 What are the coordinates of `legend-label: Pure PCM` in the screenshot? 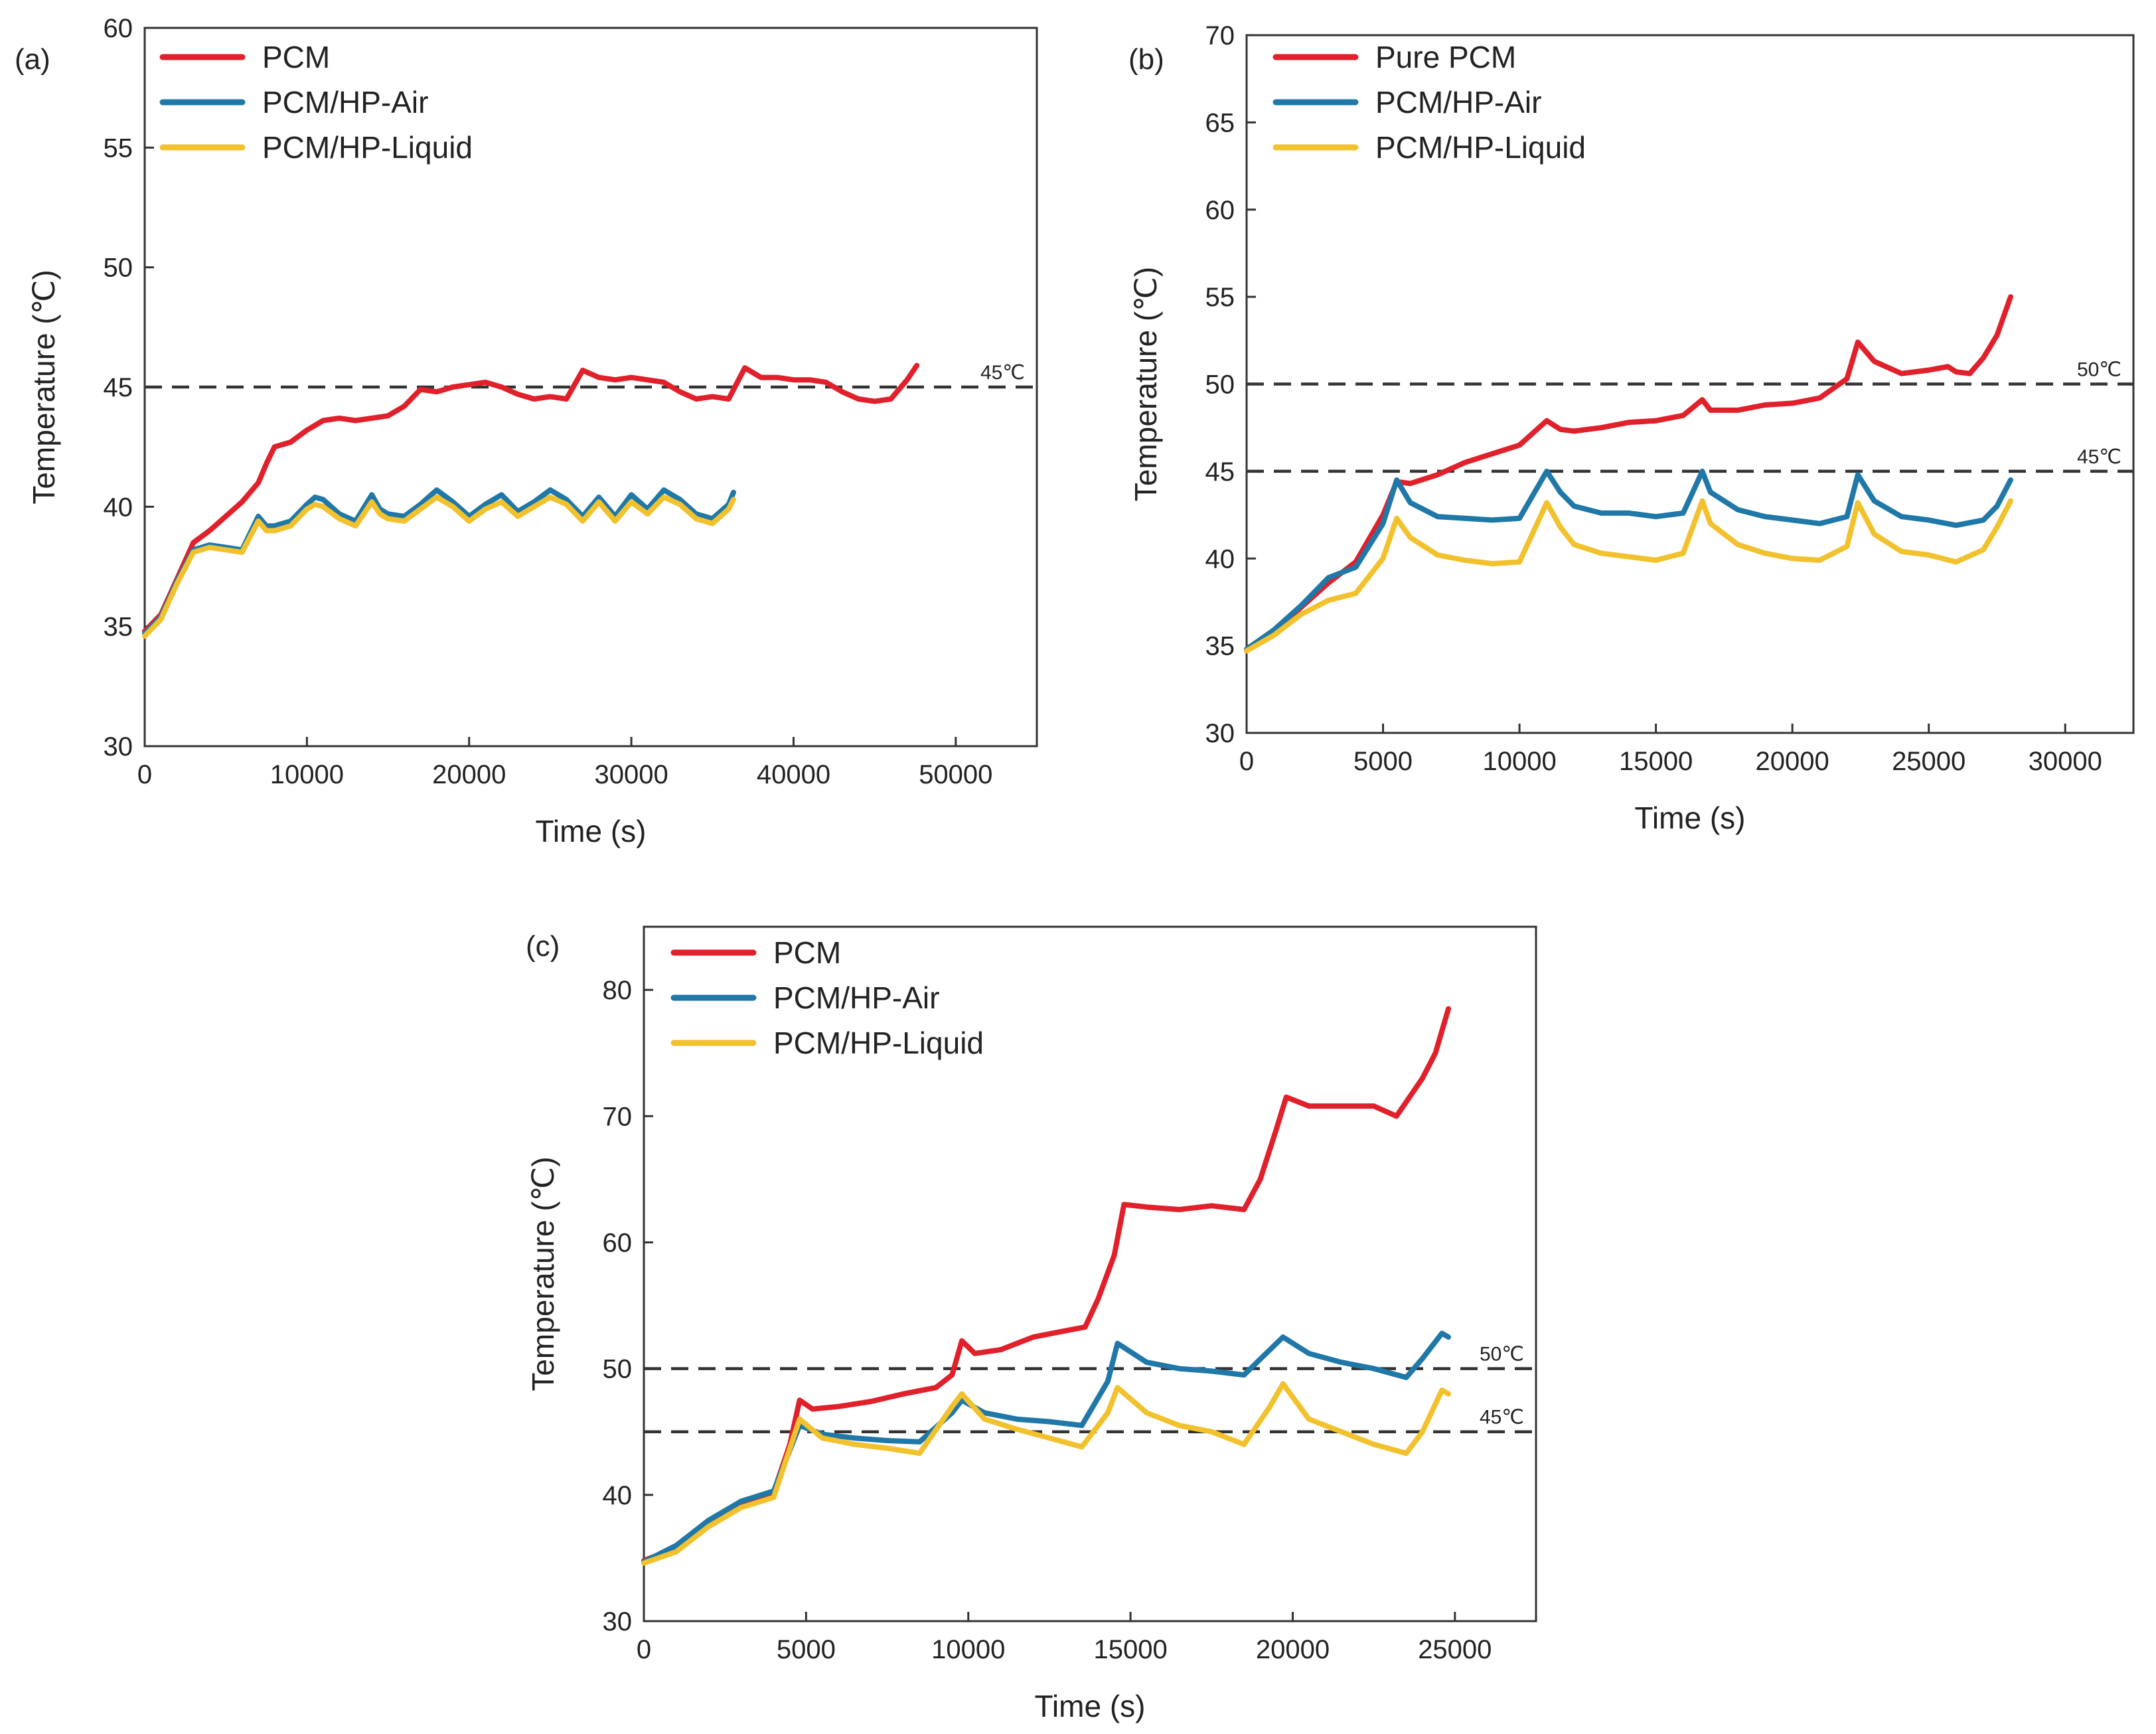 It's located at (1445, 57).